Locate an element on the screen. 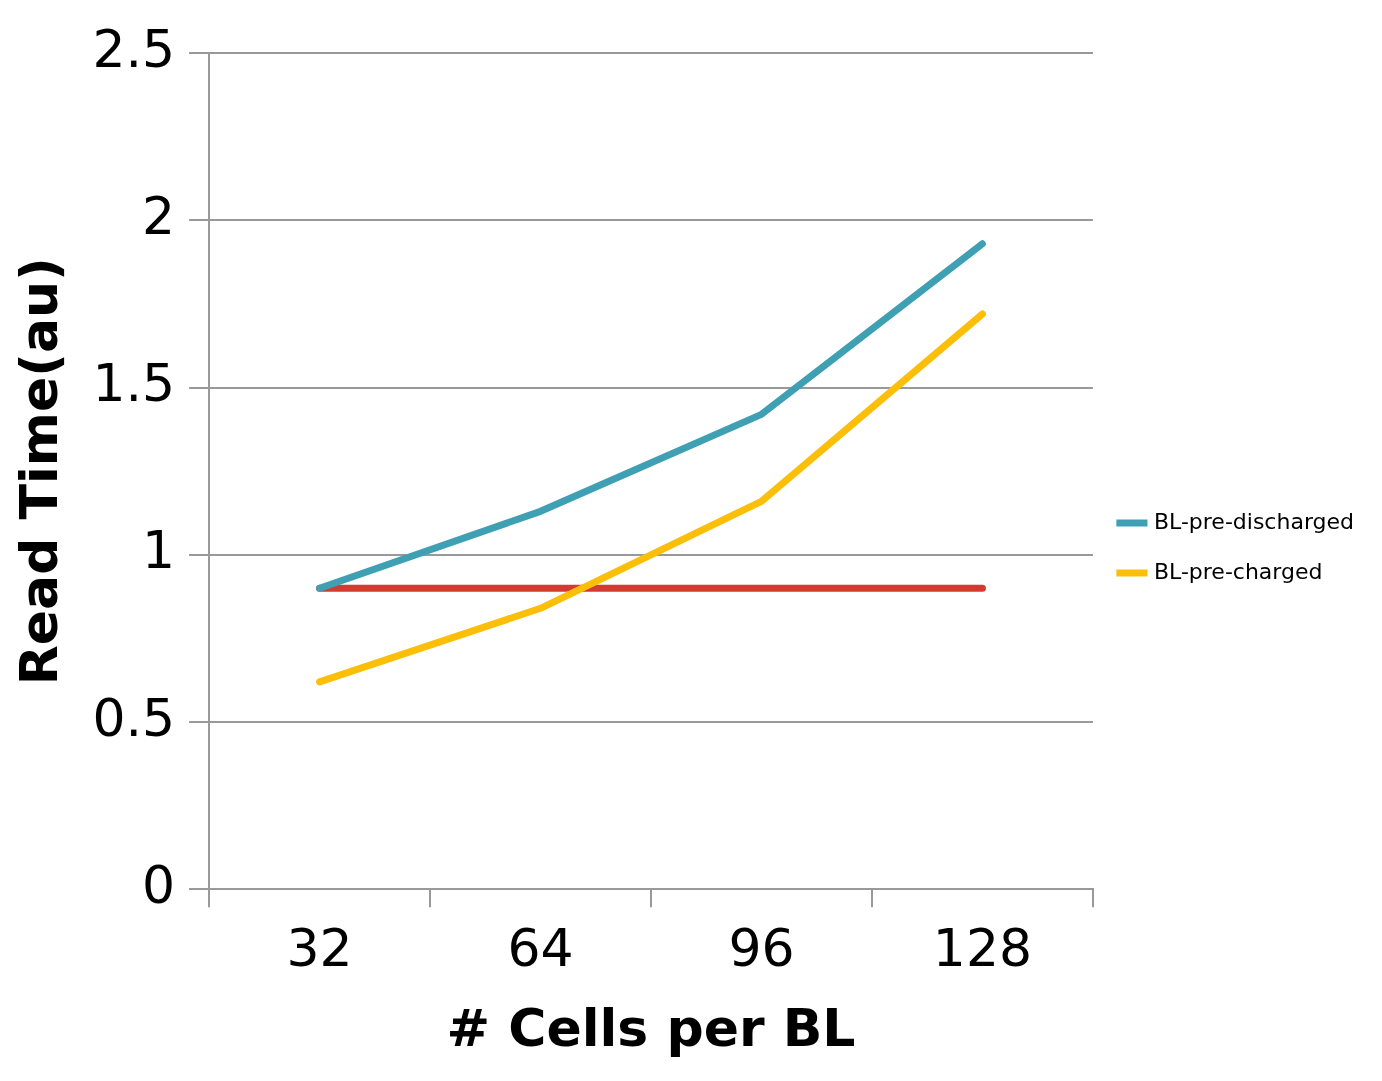 Image resolution: width=1382 pixels, height=1081 pixels. x-axis-title: # Cells per BL is located at coordinates (651, 1028).